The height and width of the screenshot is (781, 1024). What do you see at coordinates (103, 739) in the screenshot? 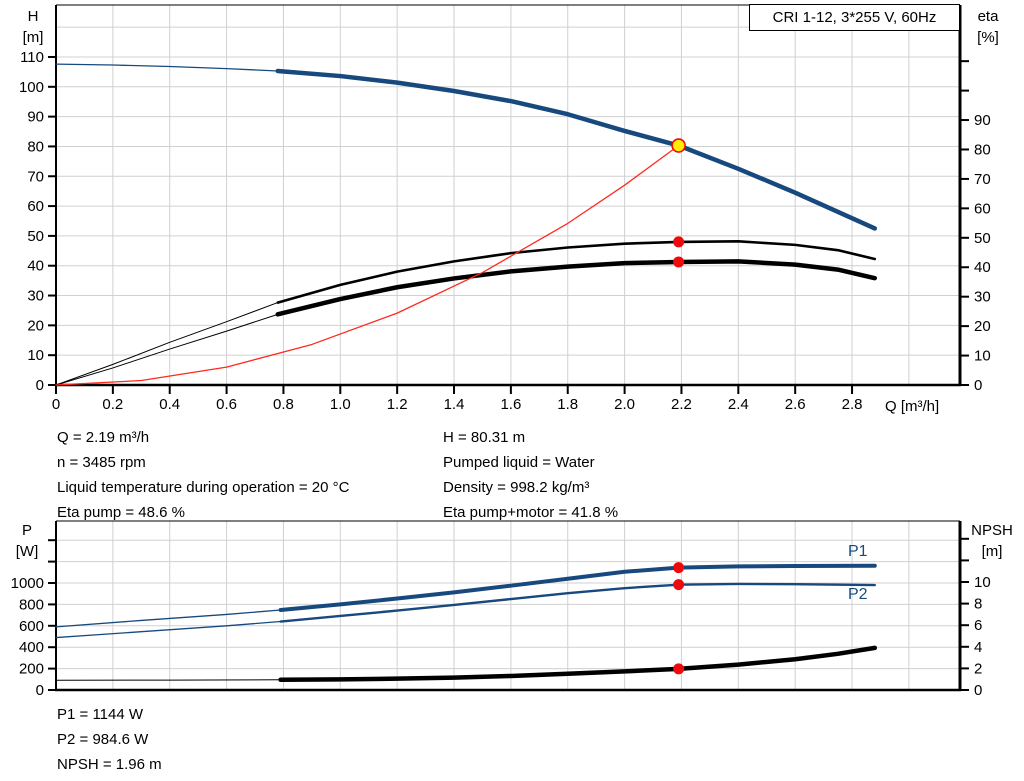
I see `info-p2: P2 = 984.6 W` at bounding box center [103, 739].